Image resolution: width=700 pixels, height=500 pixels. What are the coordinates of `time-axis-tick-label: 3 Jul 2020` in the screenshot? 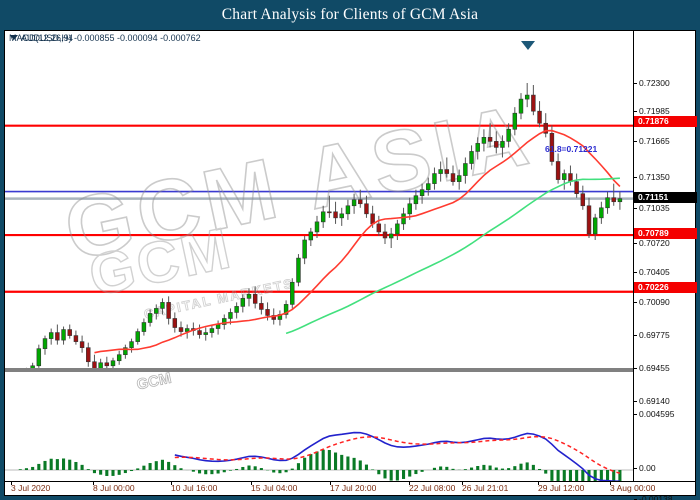 It's located at (31, 488).